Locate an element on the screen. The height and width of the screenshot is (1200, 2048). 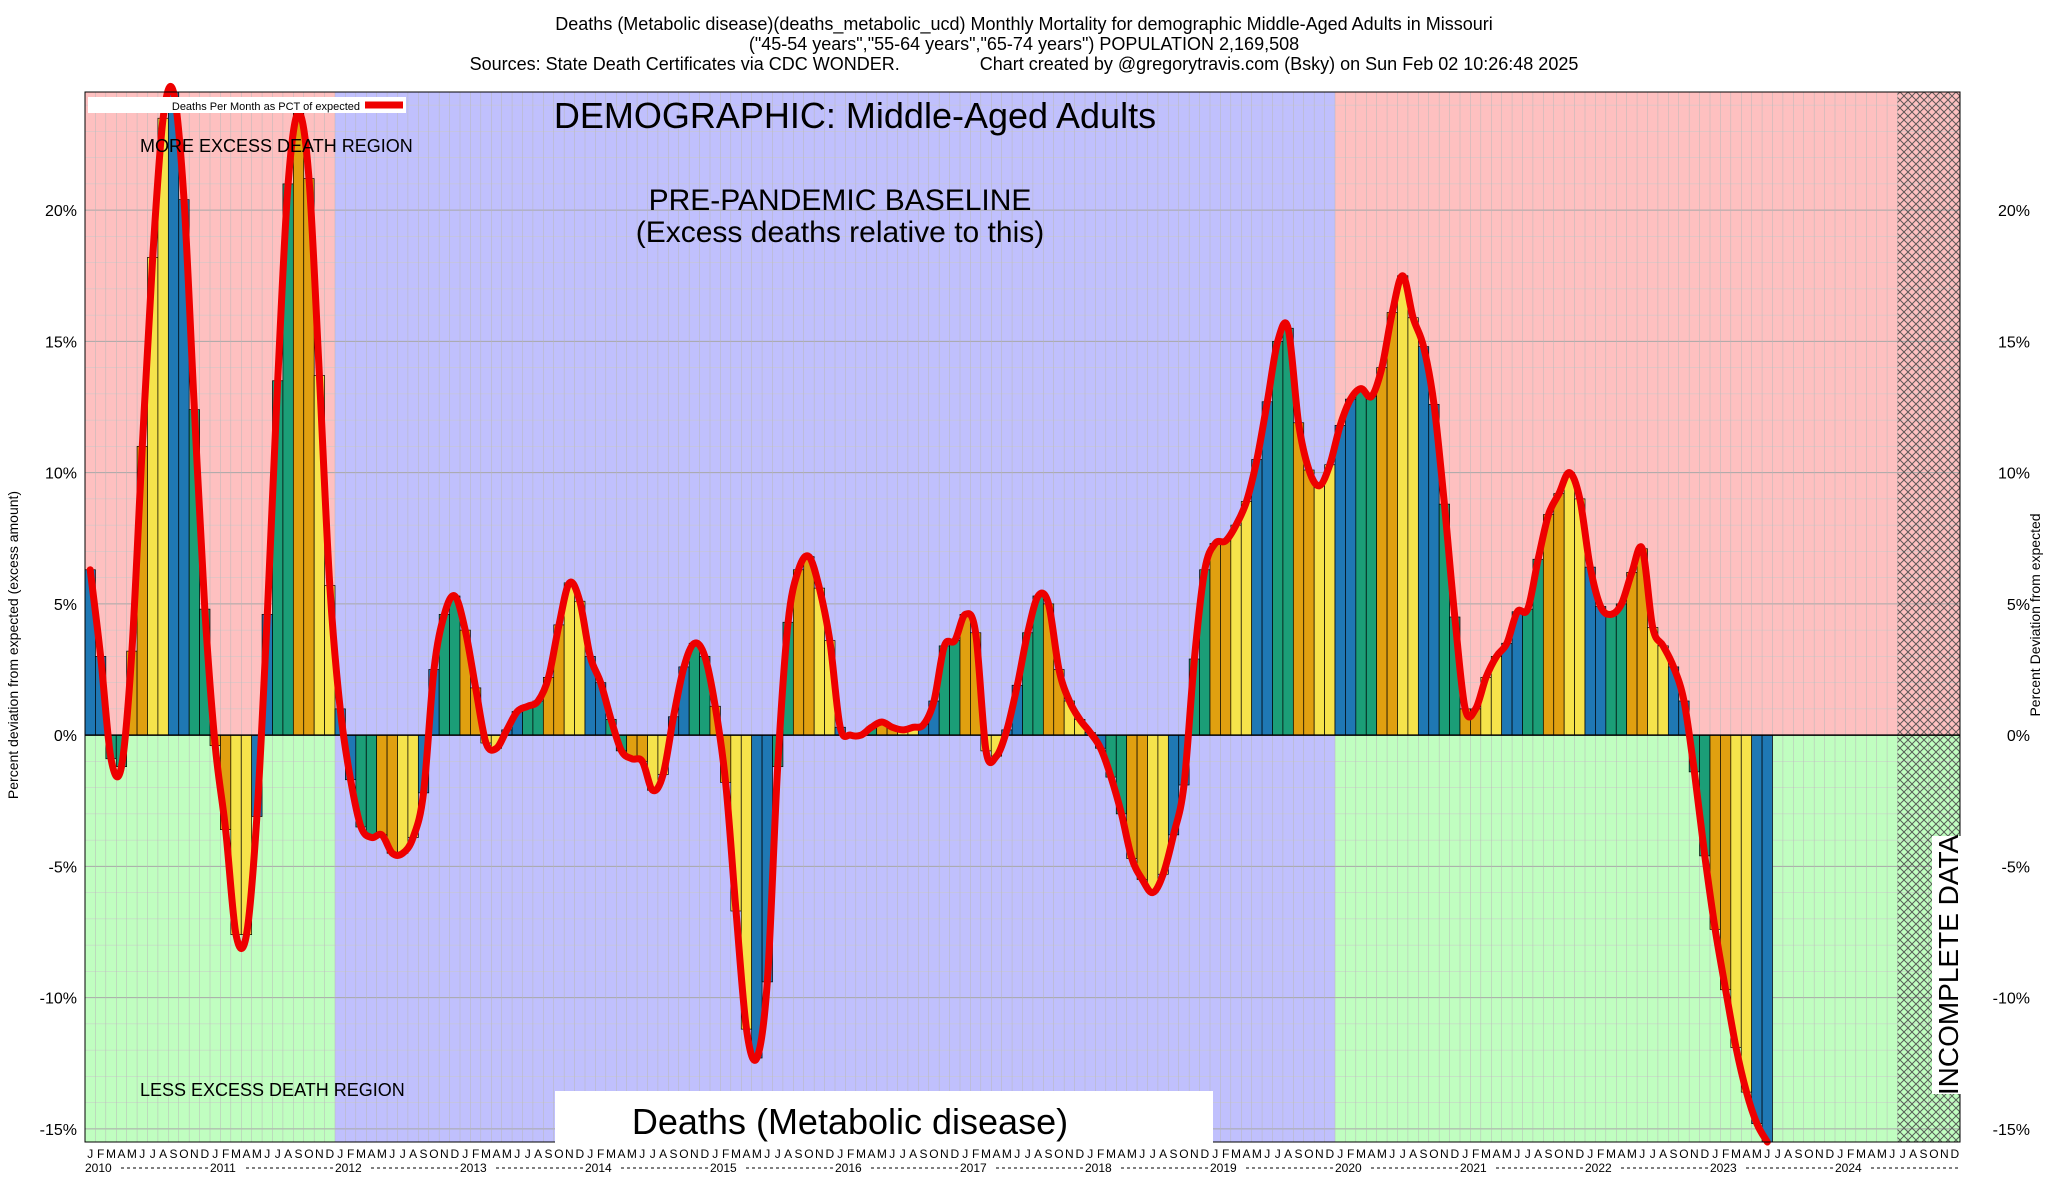
y-tick-label-right: 20% is located at coordinates (2014, 211).